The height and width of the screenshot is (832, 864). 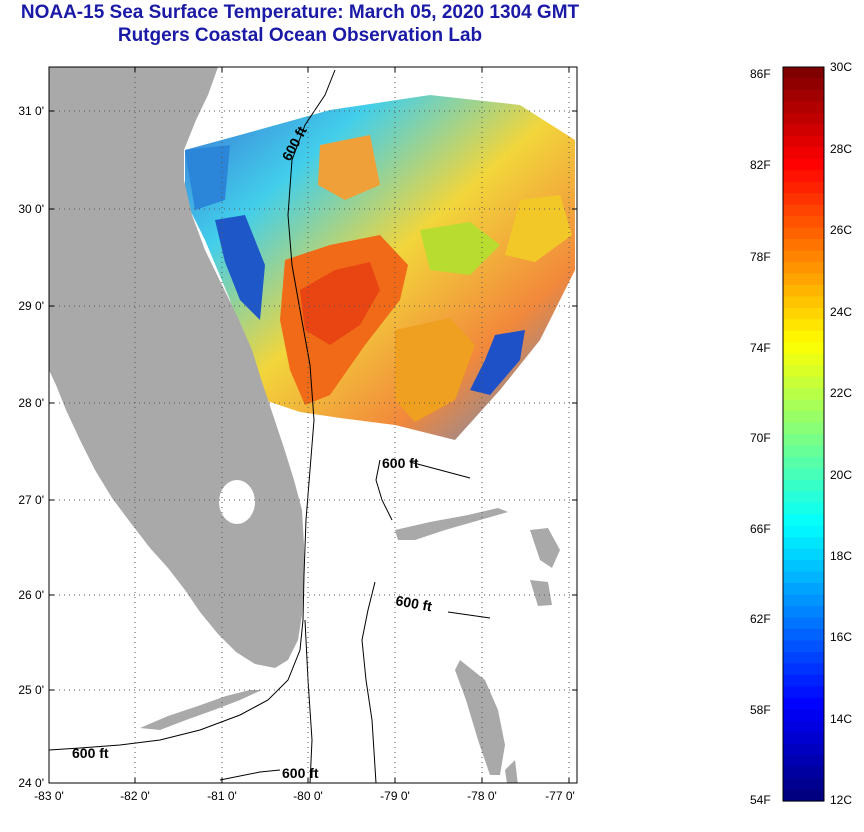 What do you see at coordinates (560, 796) in the screenshot?
I see `lon-label: -77 0'` at bounding box center [560, 796].